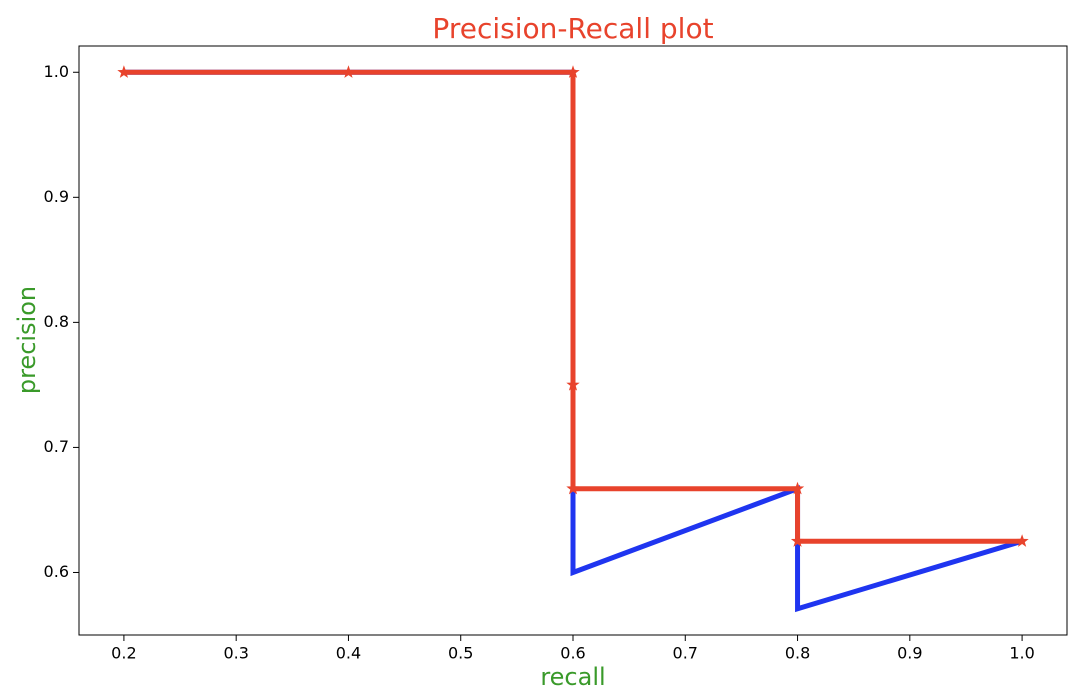  Describe the element at coordinates (27, 340) in the screenshot. I see `y-axis-label: precision` at that location.